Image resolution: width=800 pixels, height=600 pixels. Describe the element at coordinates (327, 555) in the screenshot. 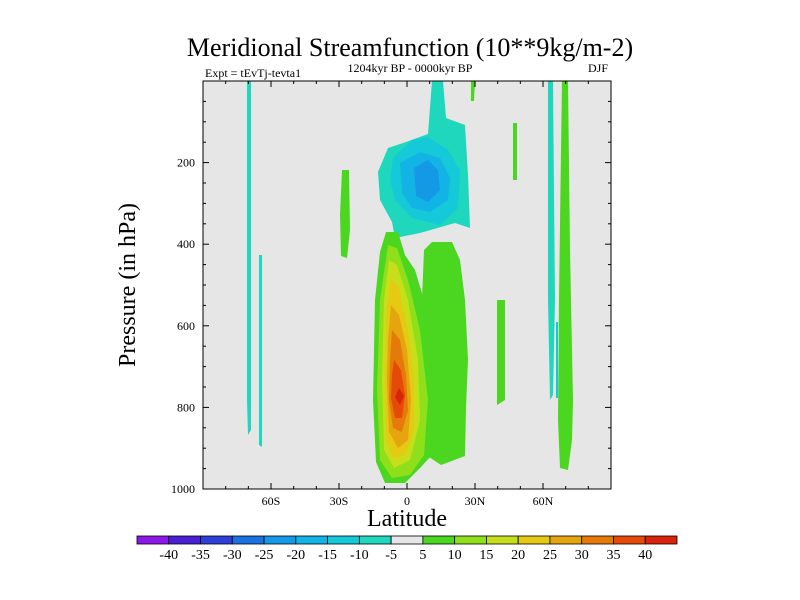

I see `colorbar-label: -15` at that location.